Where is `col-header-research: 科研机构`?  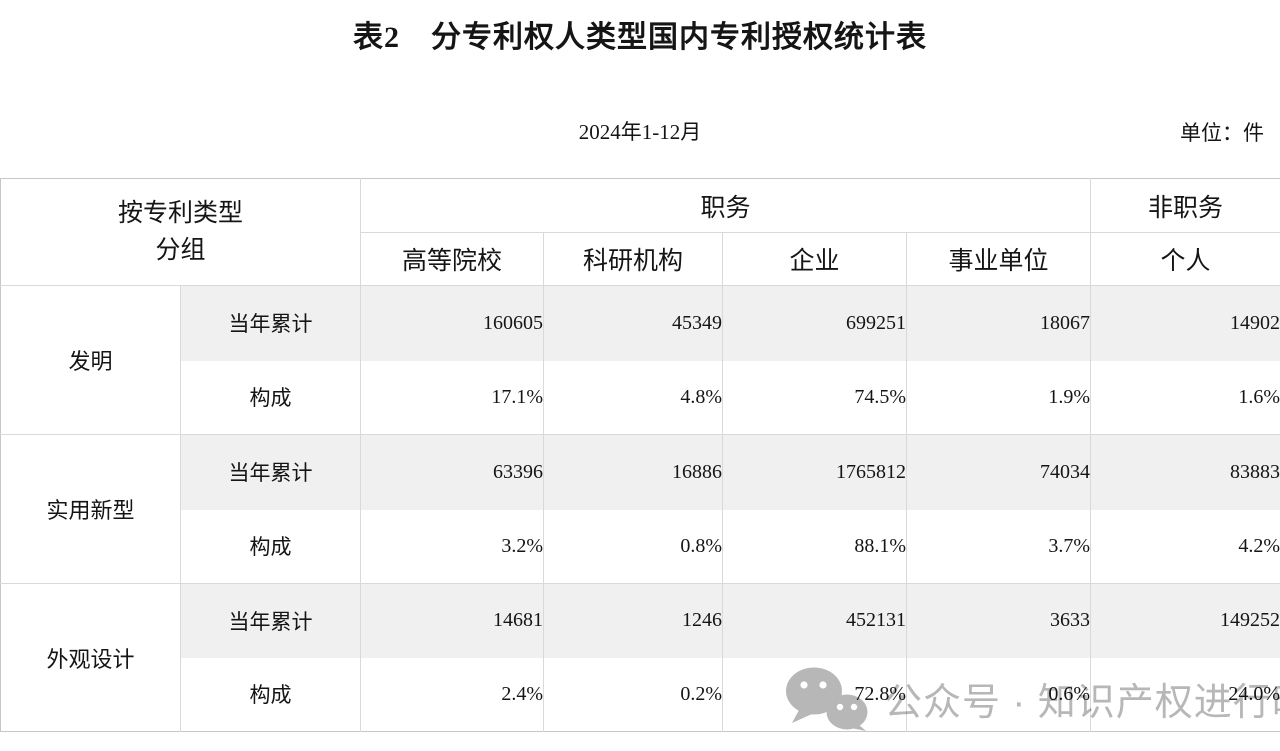 col-header-research: 科研机构 is located at coordinates (633, 259).